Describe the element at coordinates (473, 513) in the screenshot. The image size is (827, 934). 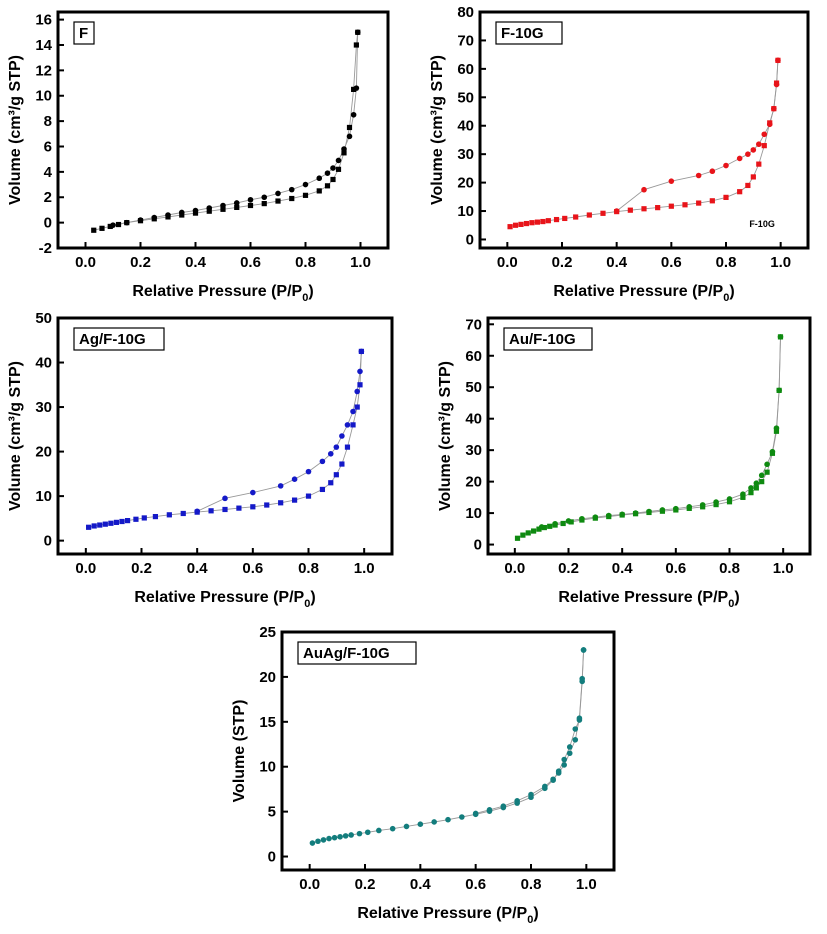
I see `y-tick-label: 10` at that location.